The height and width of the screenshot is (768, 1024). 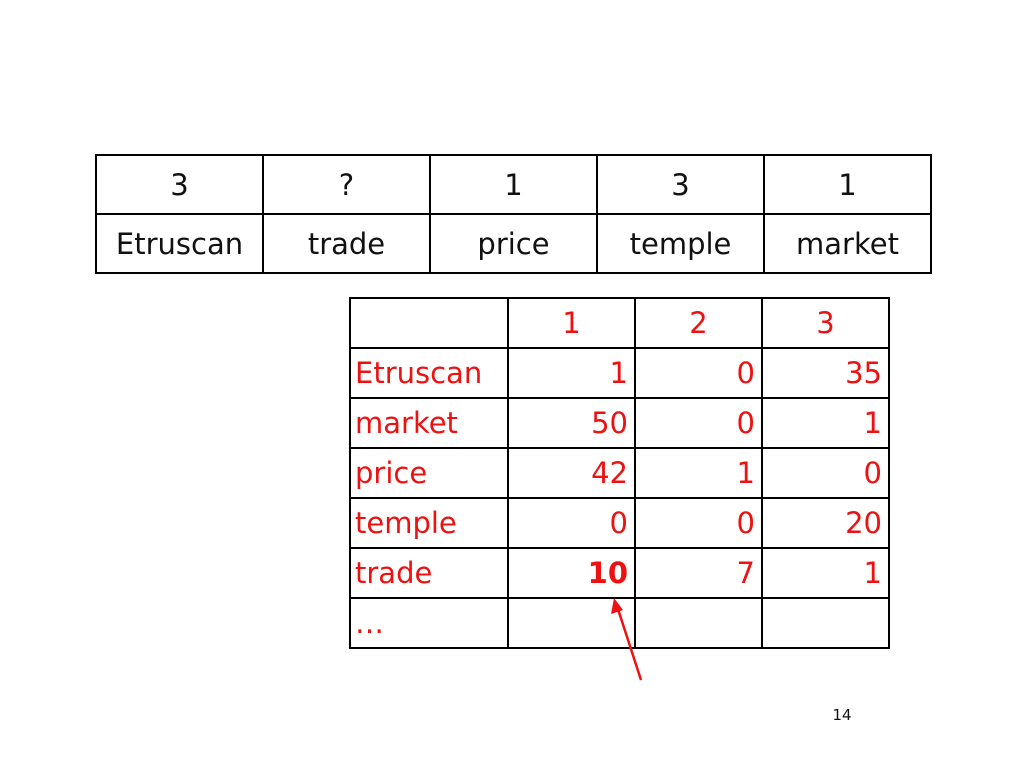 What do you see at coordinates (346, 243) in the screenshot?
I see `word-cell: trade` at bounding box center [346, 243].